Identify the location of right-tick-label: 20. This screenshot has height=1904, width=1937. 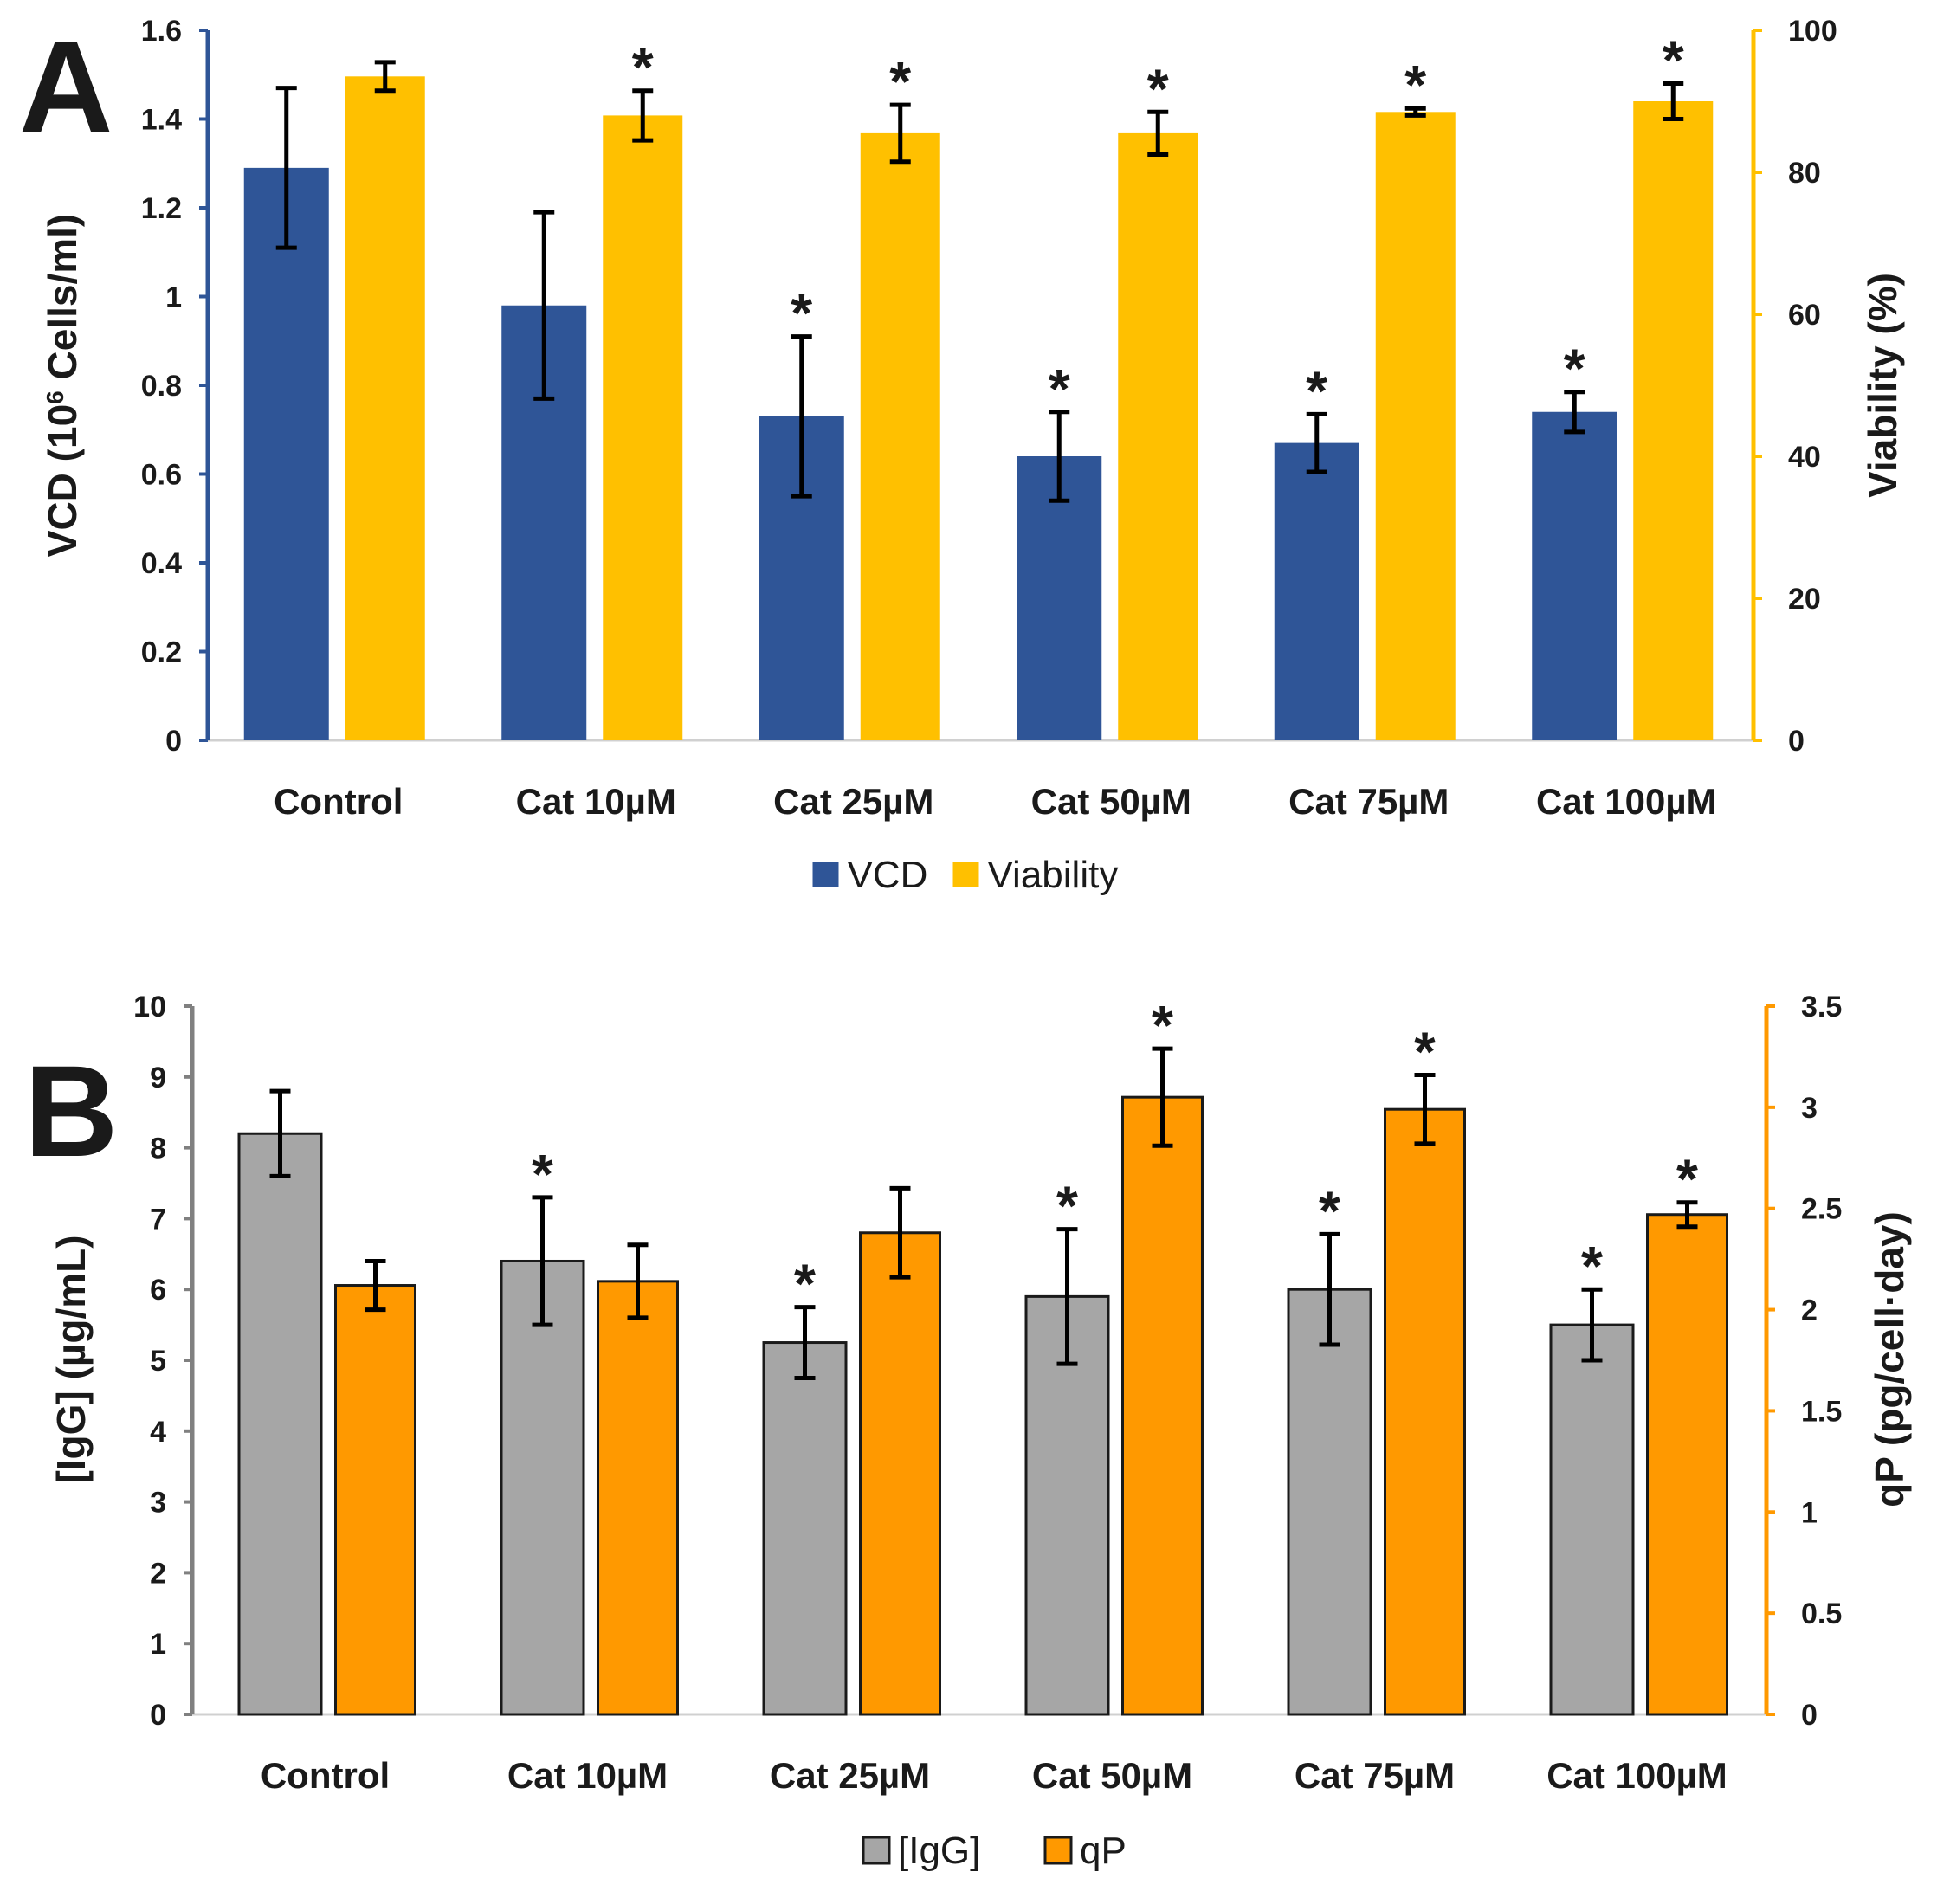
(1805, 599).